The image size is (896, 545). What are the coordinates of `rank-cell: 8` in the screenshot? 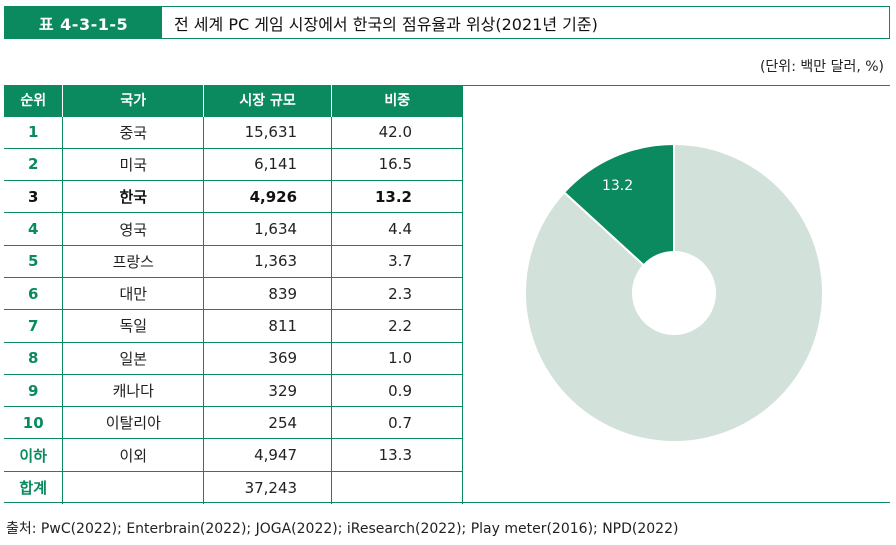 It's located at (33, 358).